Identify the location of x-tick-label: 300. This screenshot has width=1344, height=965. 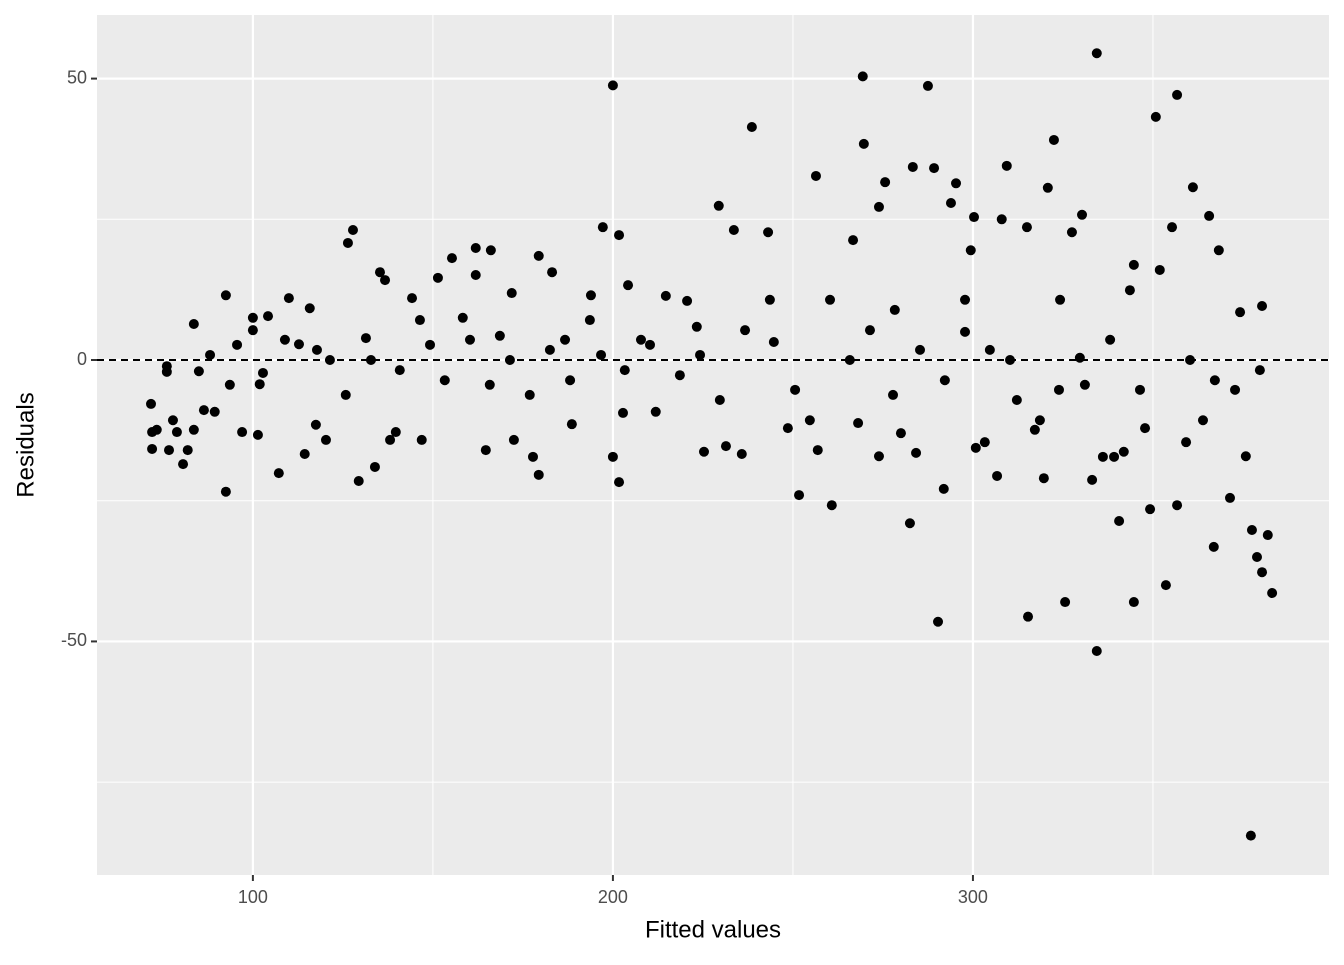
(973, 897).